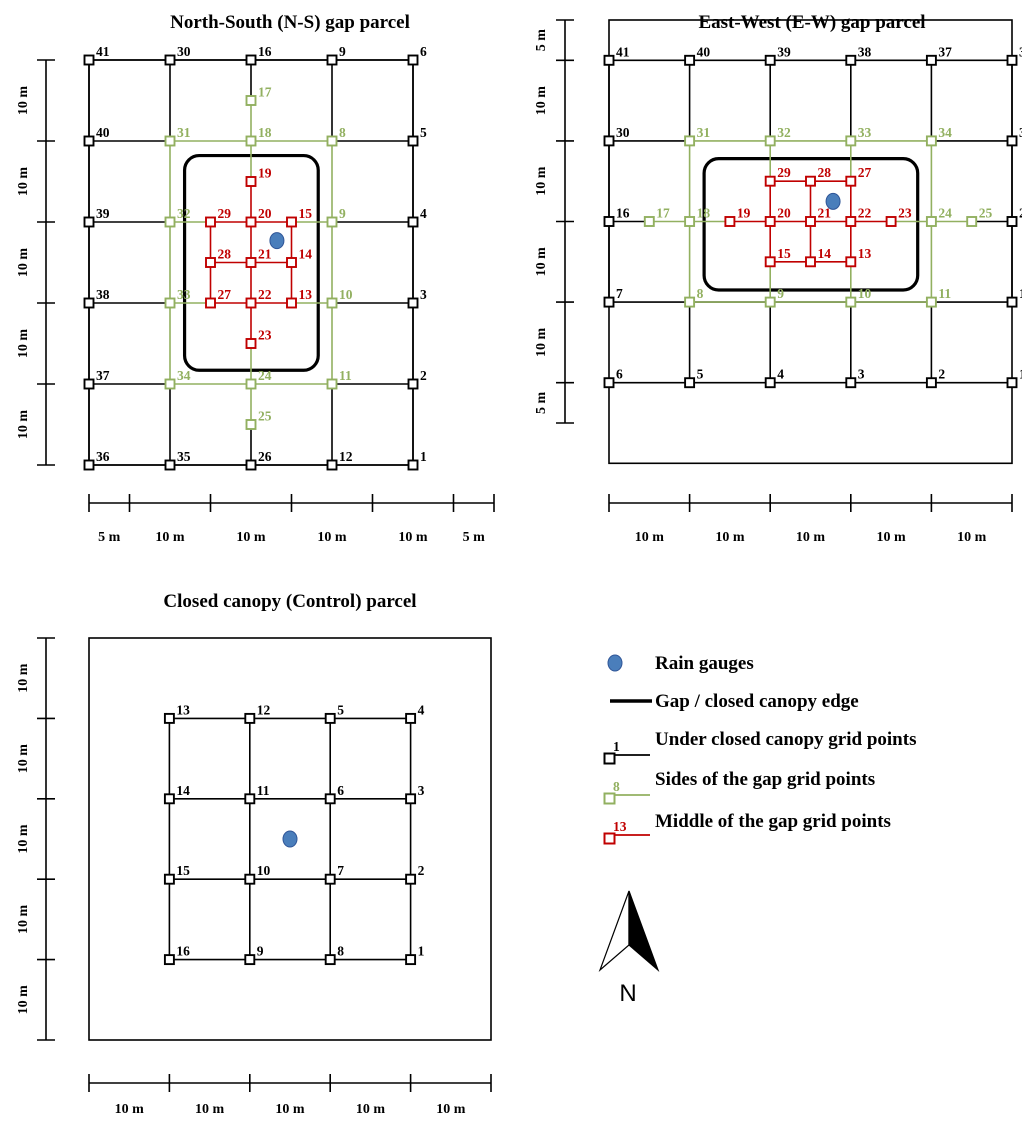 The height and width of the screenshot is (1126, 1022). I want to click on ns-point-label: 14, so click(306, 254).